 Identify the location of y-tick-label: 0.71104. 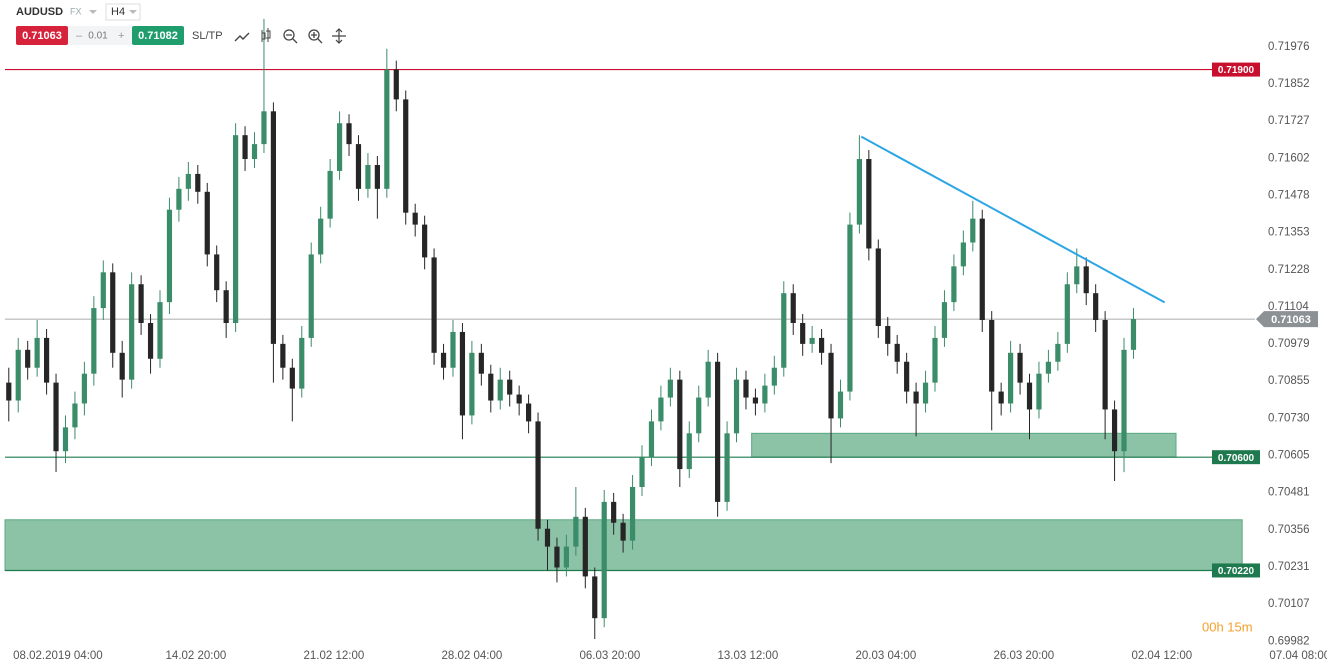
(1288, 307).